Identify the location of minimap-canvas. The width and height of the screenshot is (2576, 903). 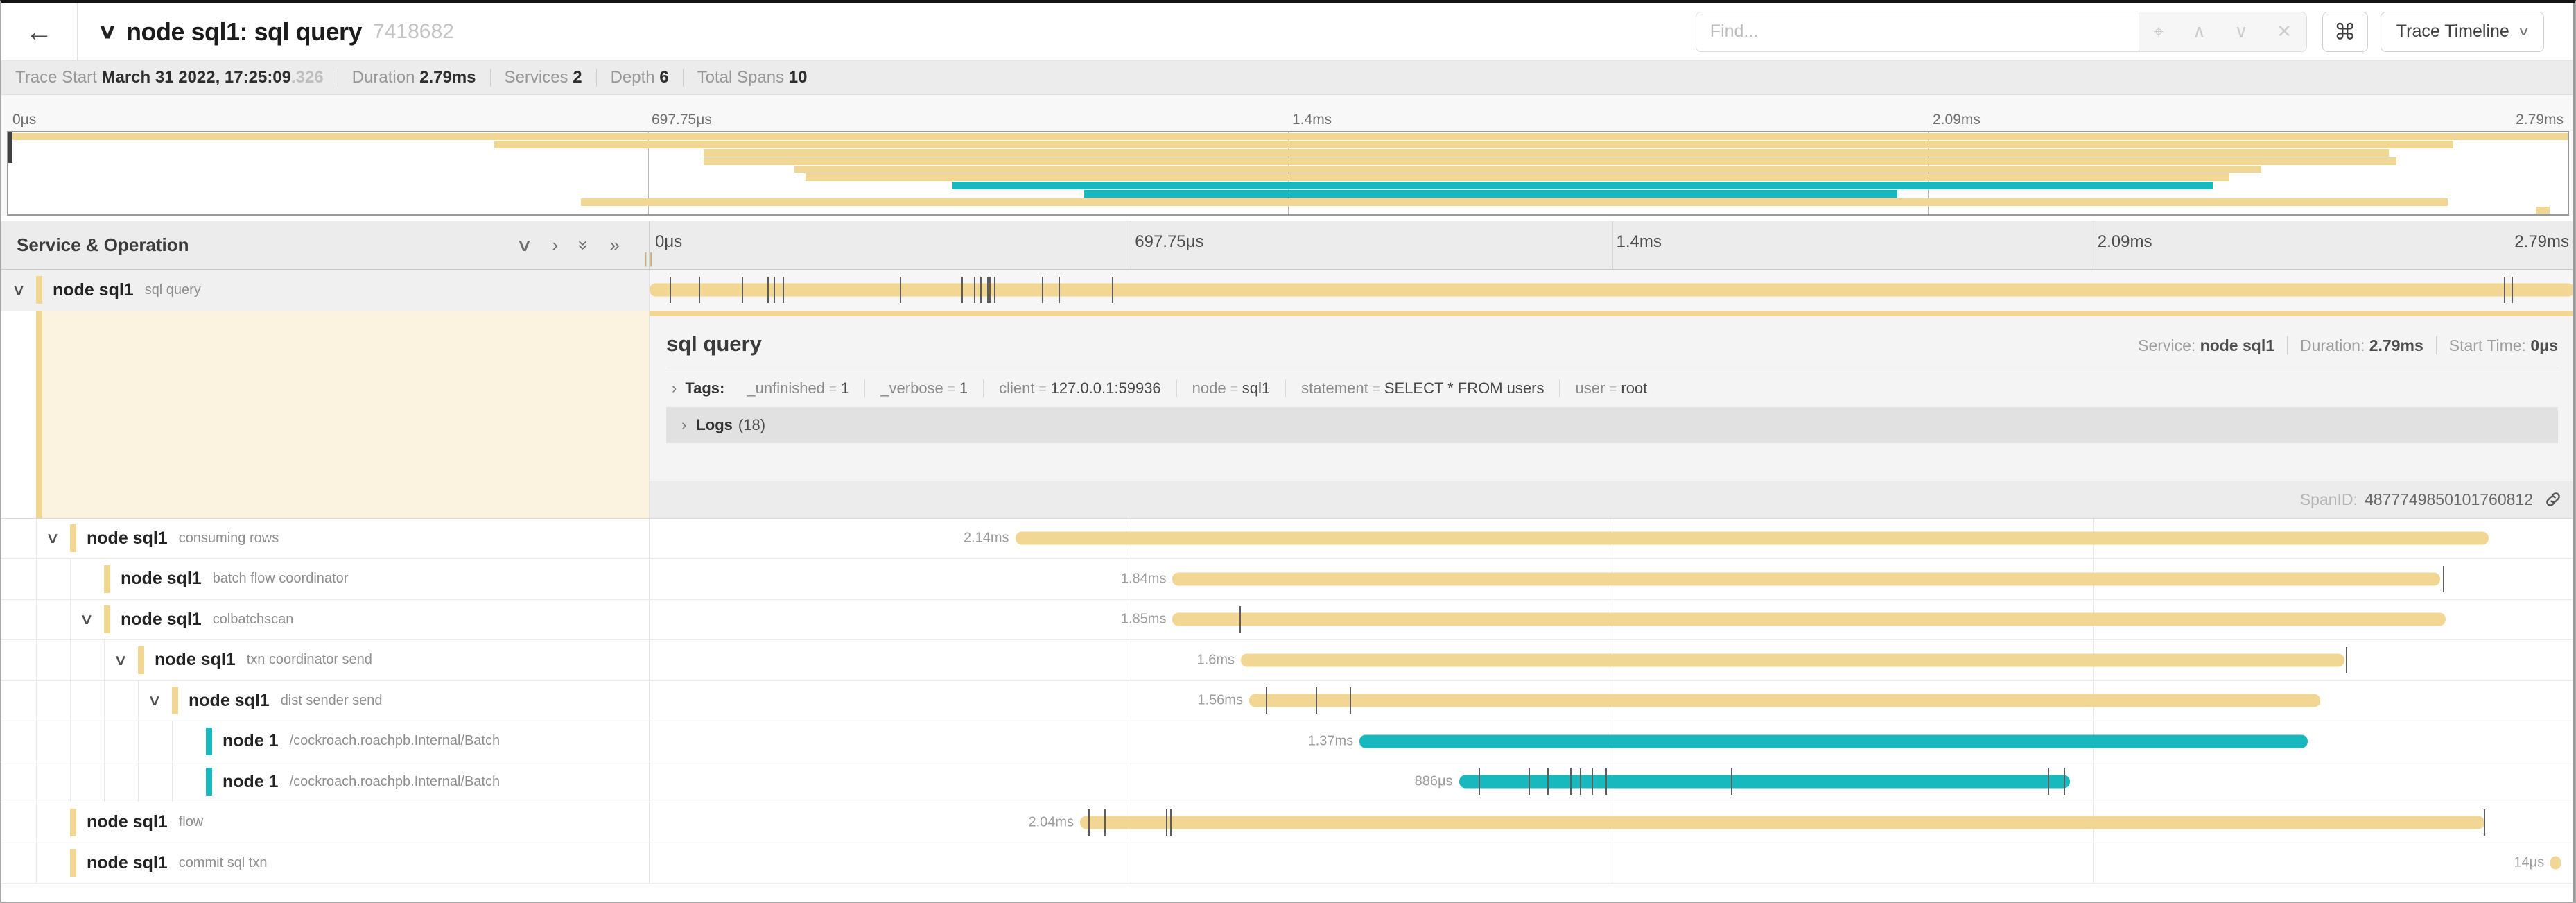
(1288, 173).